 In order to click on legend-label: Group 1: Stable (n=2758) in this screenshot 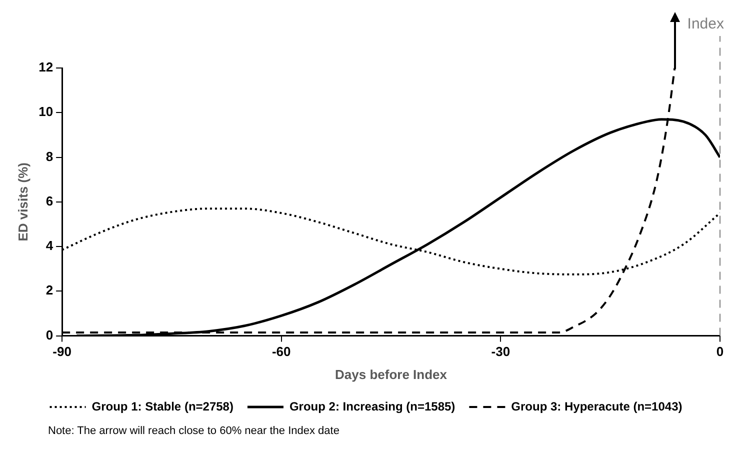, I will do `click(163, 406)`.